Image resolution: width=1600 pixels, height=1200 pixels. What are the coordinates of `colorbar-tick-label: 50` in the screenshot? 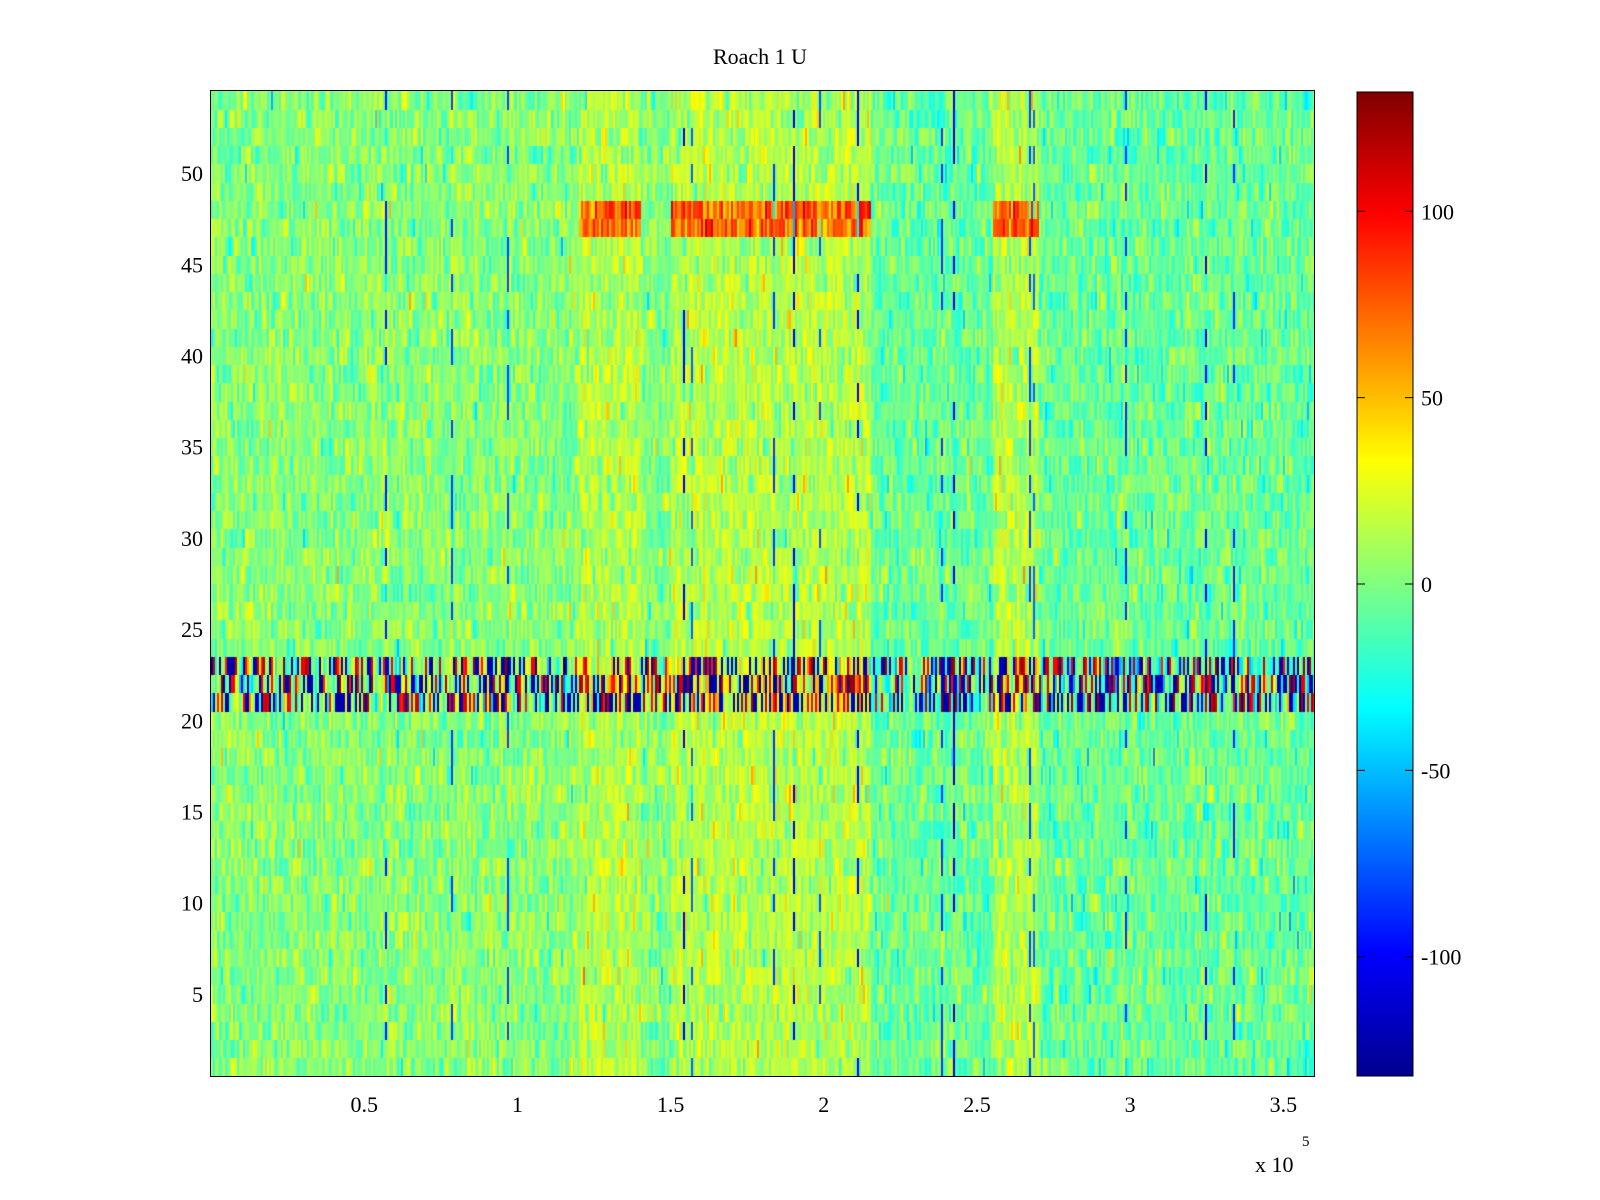 It's located at (1432, 398).